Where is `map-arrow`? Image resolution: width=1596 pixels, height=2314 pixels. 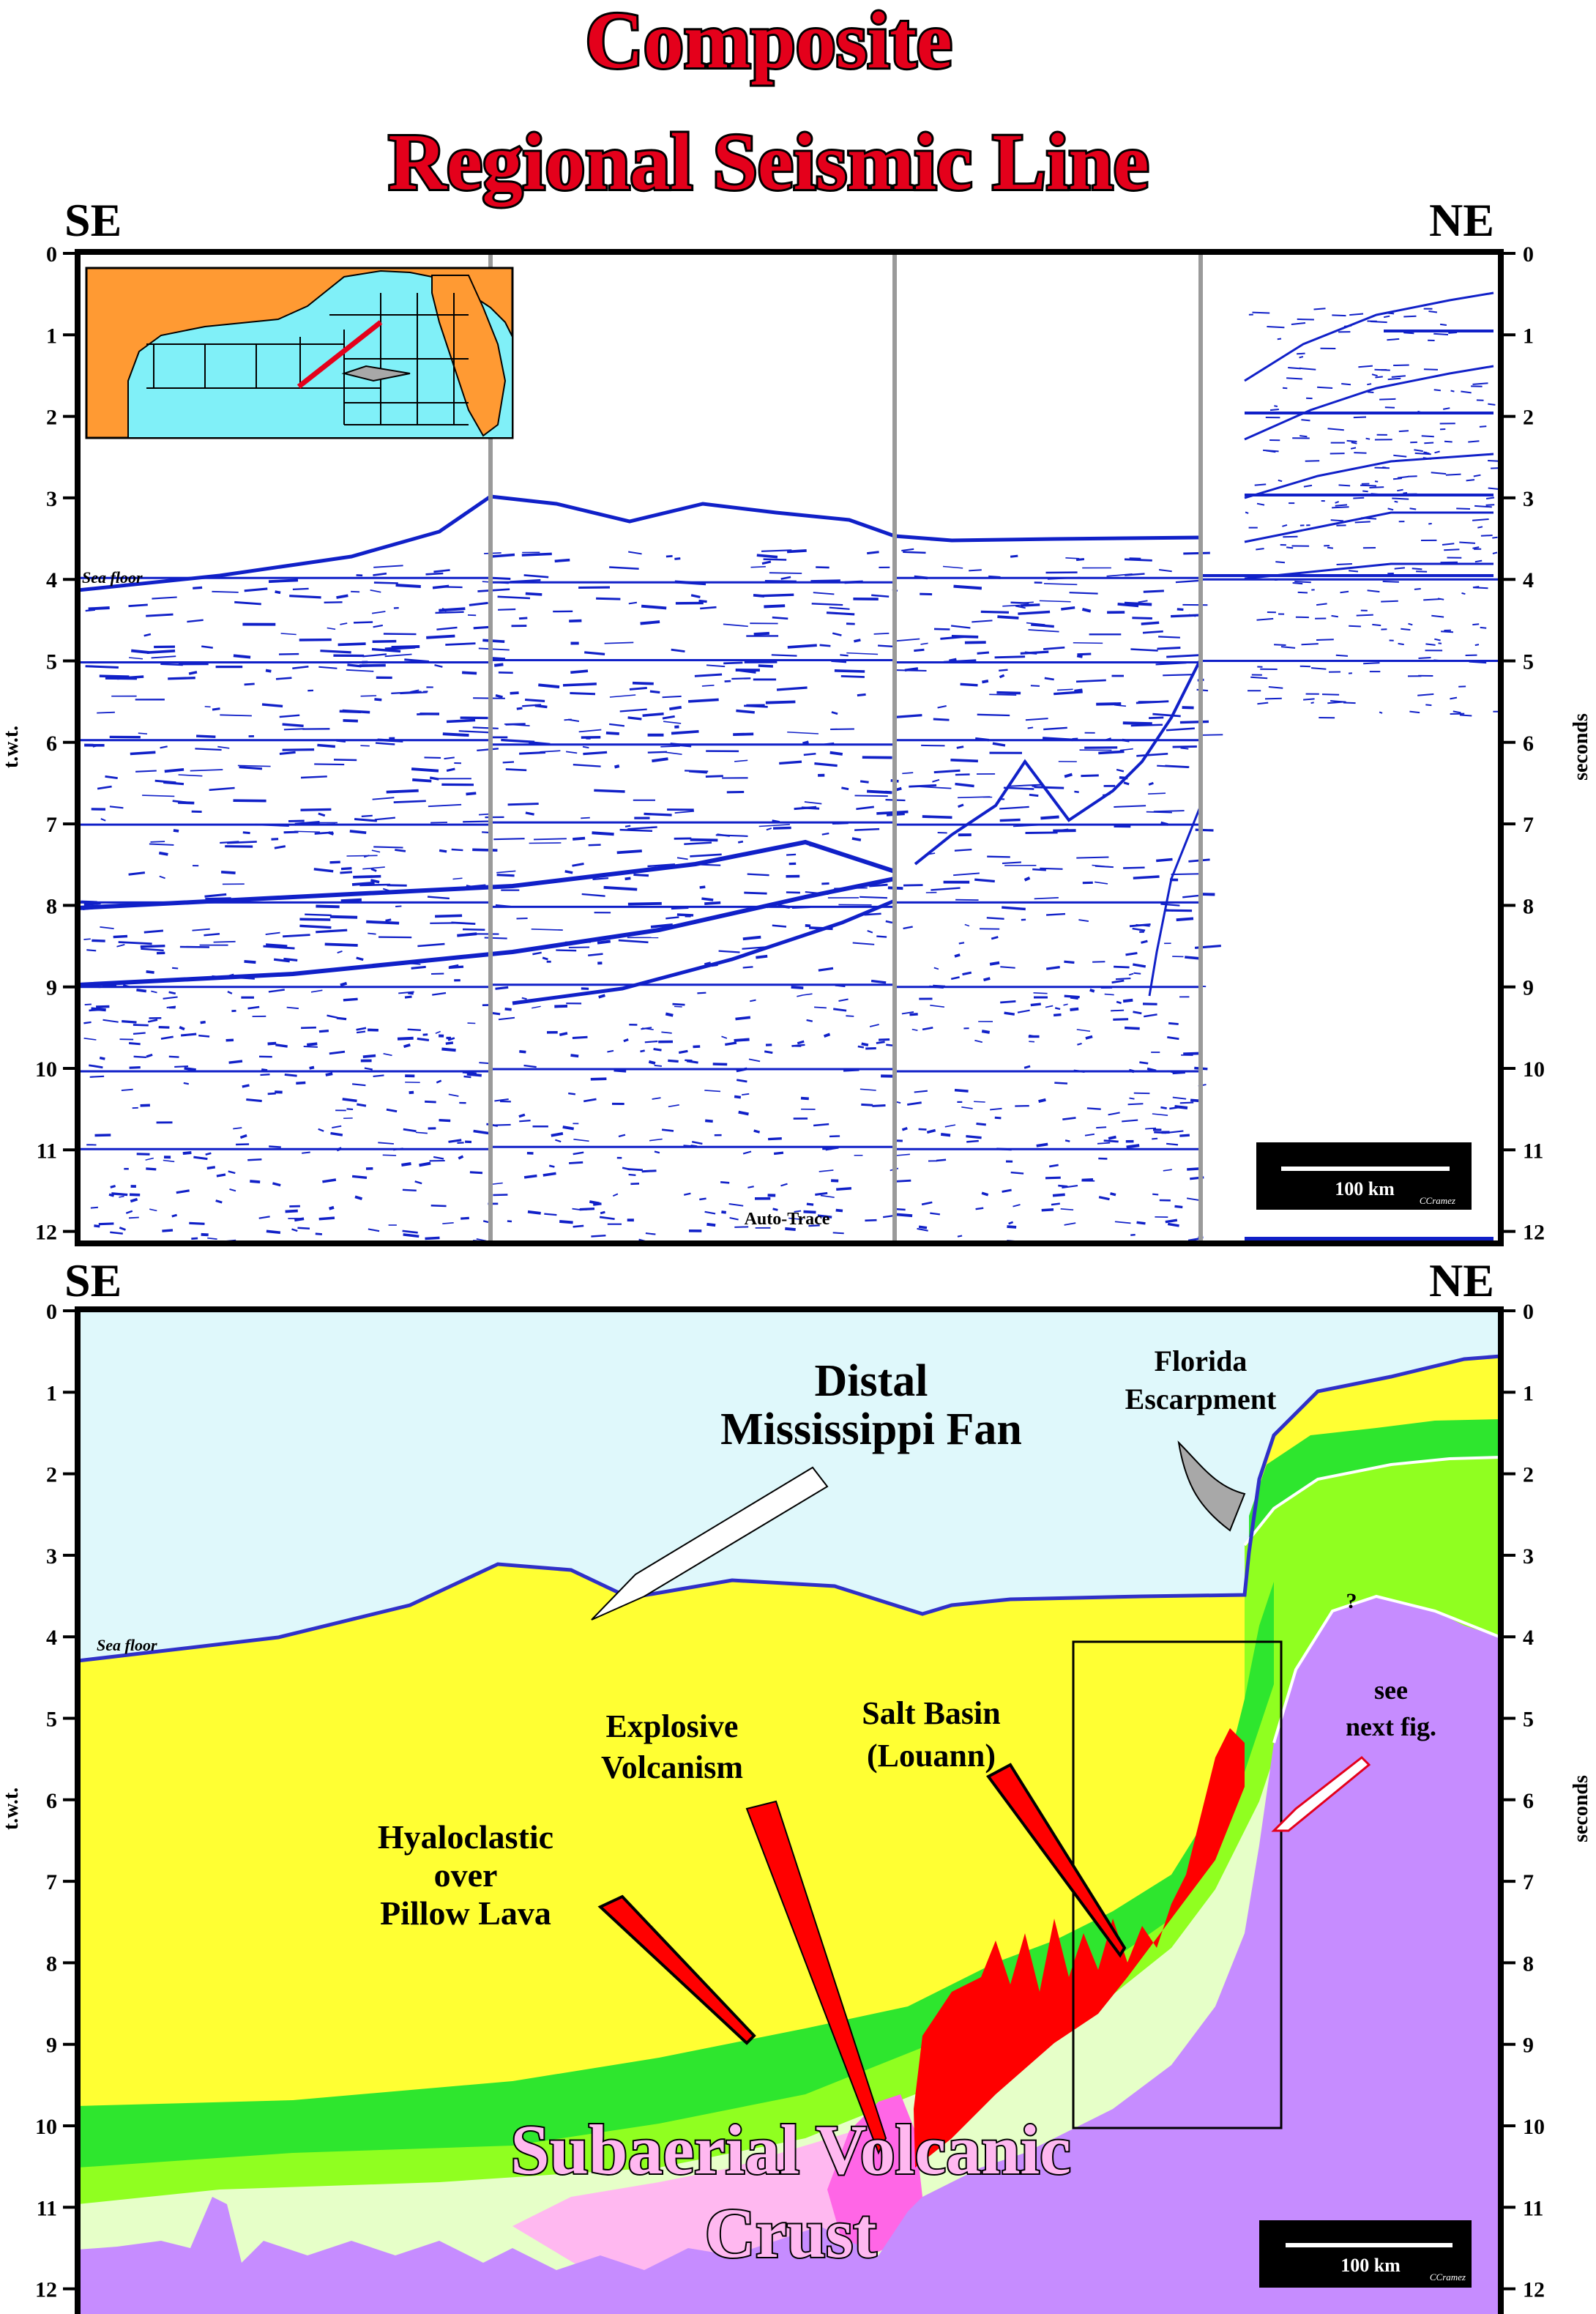 map-arrow is located at coordinates (376, 373).